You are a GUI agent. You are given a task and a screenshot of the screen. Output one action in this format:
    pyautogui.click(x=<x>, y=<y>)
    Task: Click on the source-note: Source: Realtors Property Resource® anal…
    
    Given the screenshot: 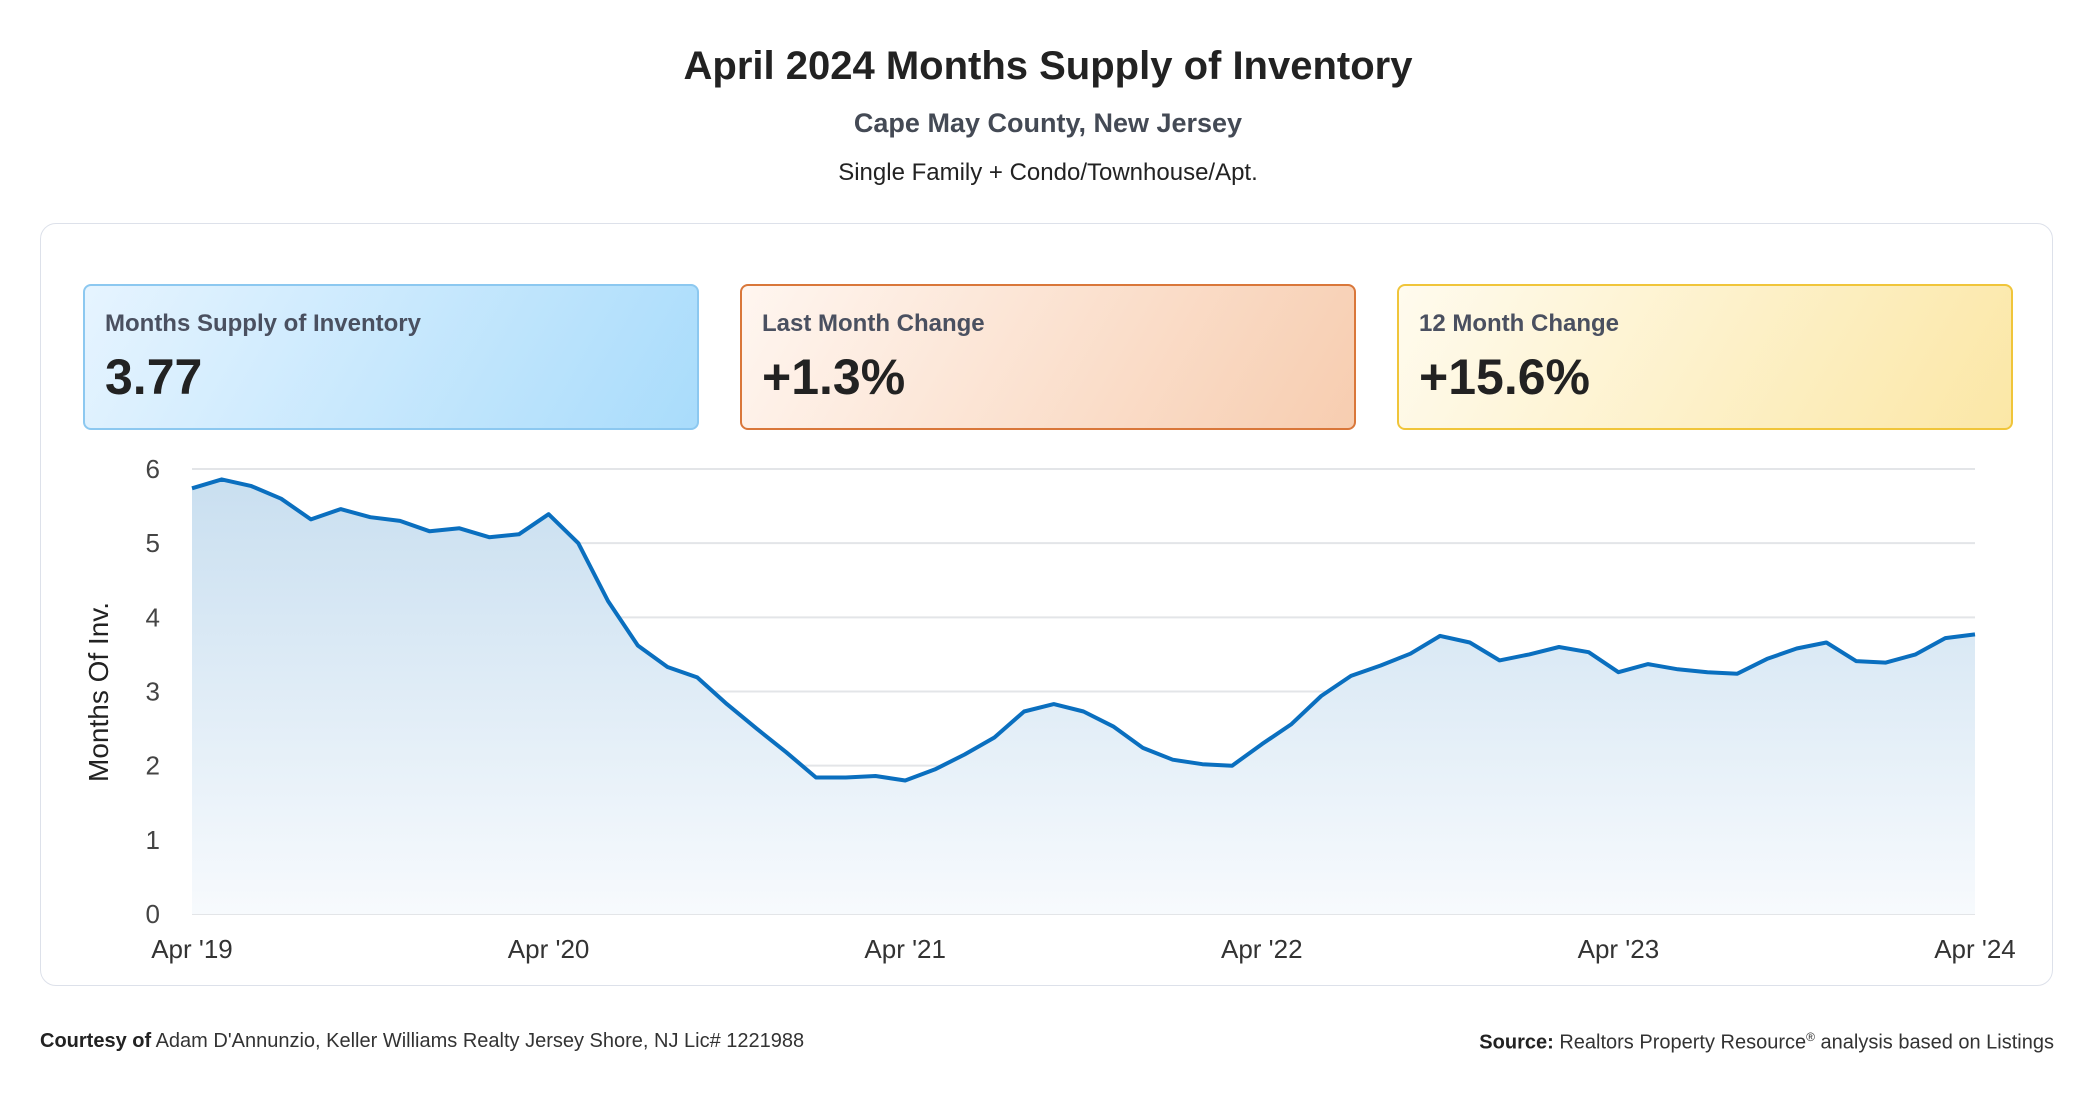 What is the action you would take?
    pyautogui.click(x=1766, y=1042)
    